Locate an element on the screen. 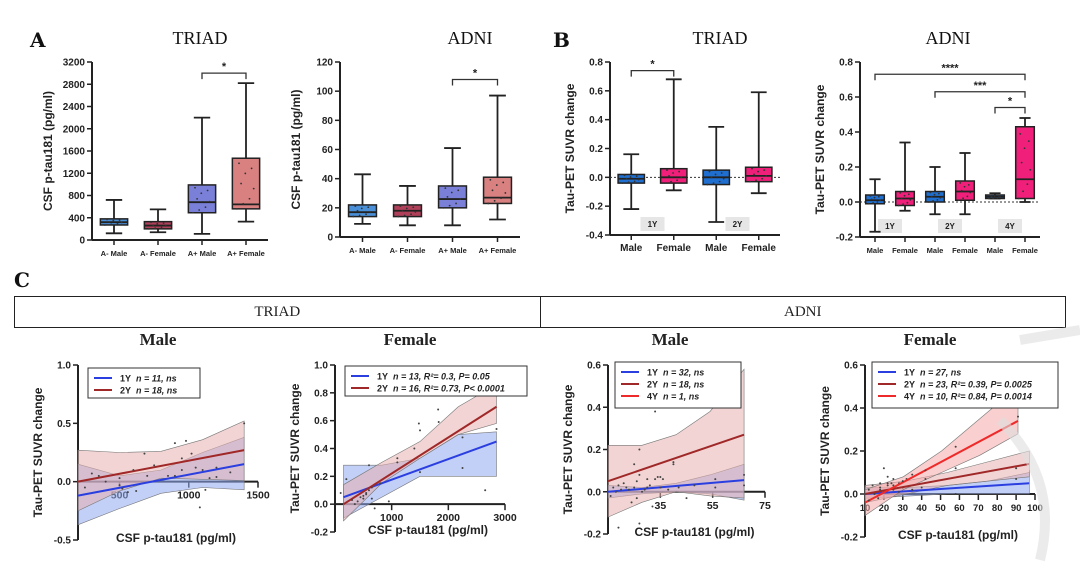 The height and width of the screenshot is (565, 1080). y-tick-label: 2000 is located at coordinates (74, 129).